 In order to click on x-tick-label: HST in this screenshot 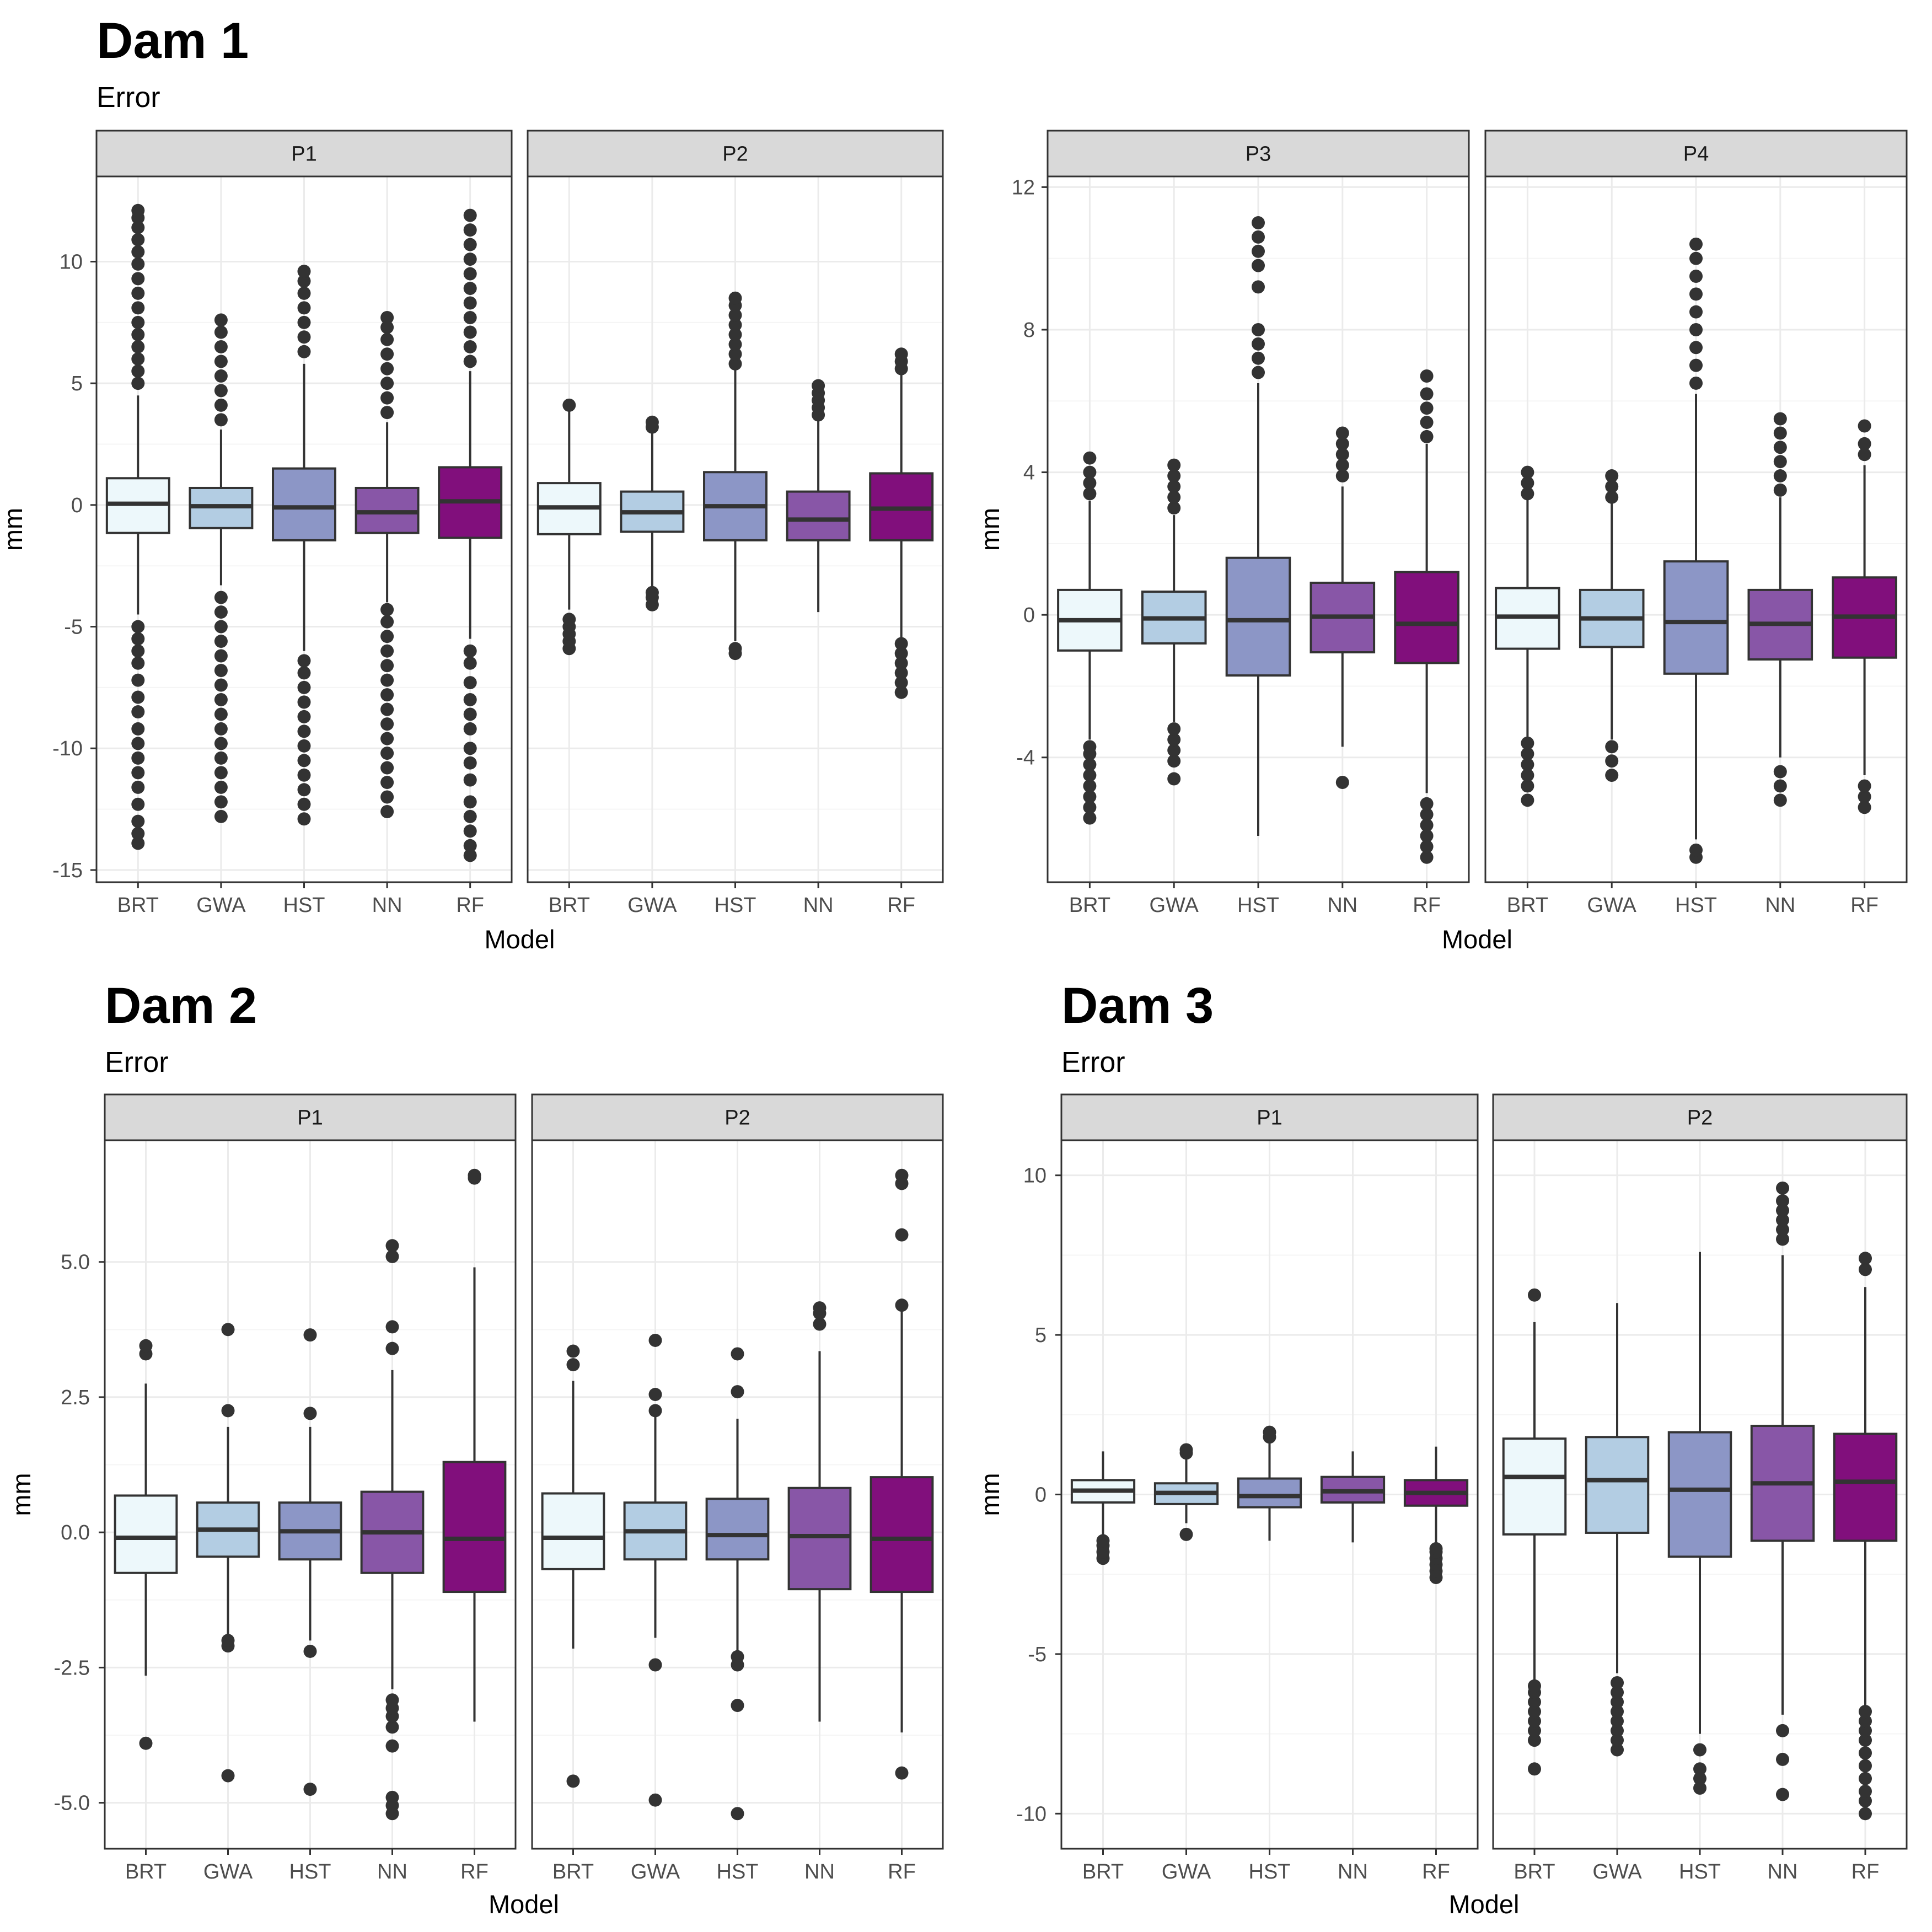, I will do `click(738, 1871)`.